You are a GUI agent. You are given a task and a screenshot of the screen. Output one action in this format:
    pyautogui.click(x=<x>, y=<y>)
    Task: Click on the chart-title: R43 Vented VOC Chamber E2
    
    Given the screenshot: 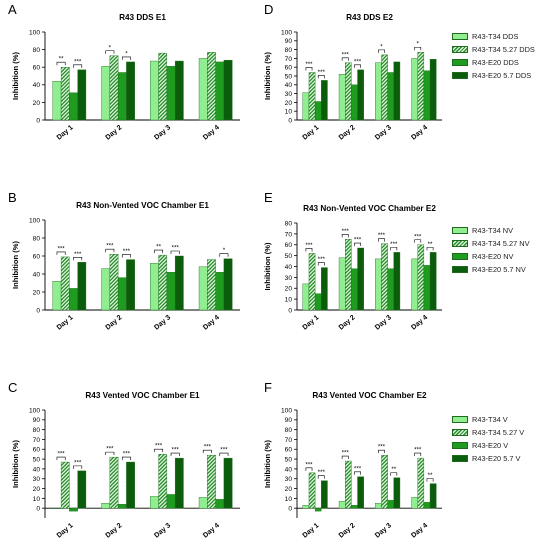 What is the action you would take?
    pyautogui.click(x=369, y=395)
    